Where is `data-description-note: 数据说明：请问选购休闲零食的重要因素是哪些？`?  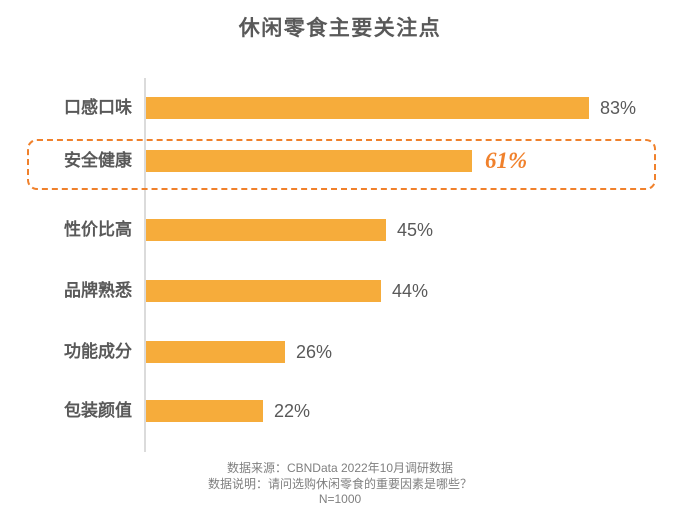
data-description-note: 数据说明：请问选购休闲零食的重要因素是哪些？ is located at coordinates (339, 483).